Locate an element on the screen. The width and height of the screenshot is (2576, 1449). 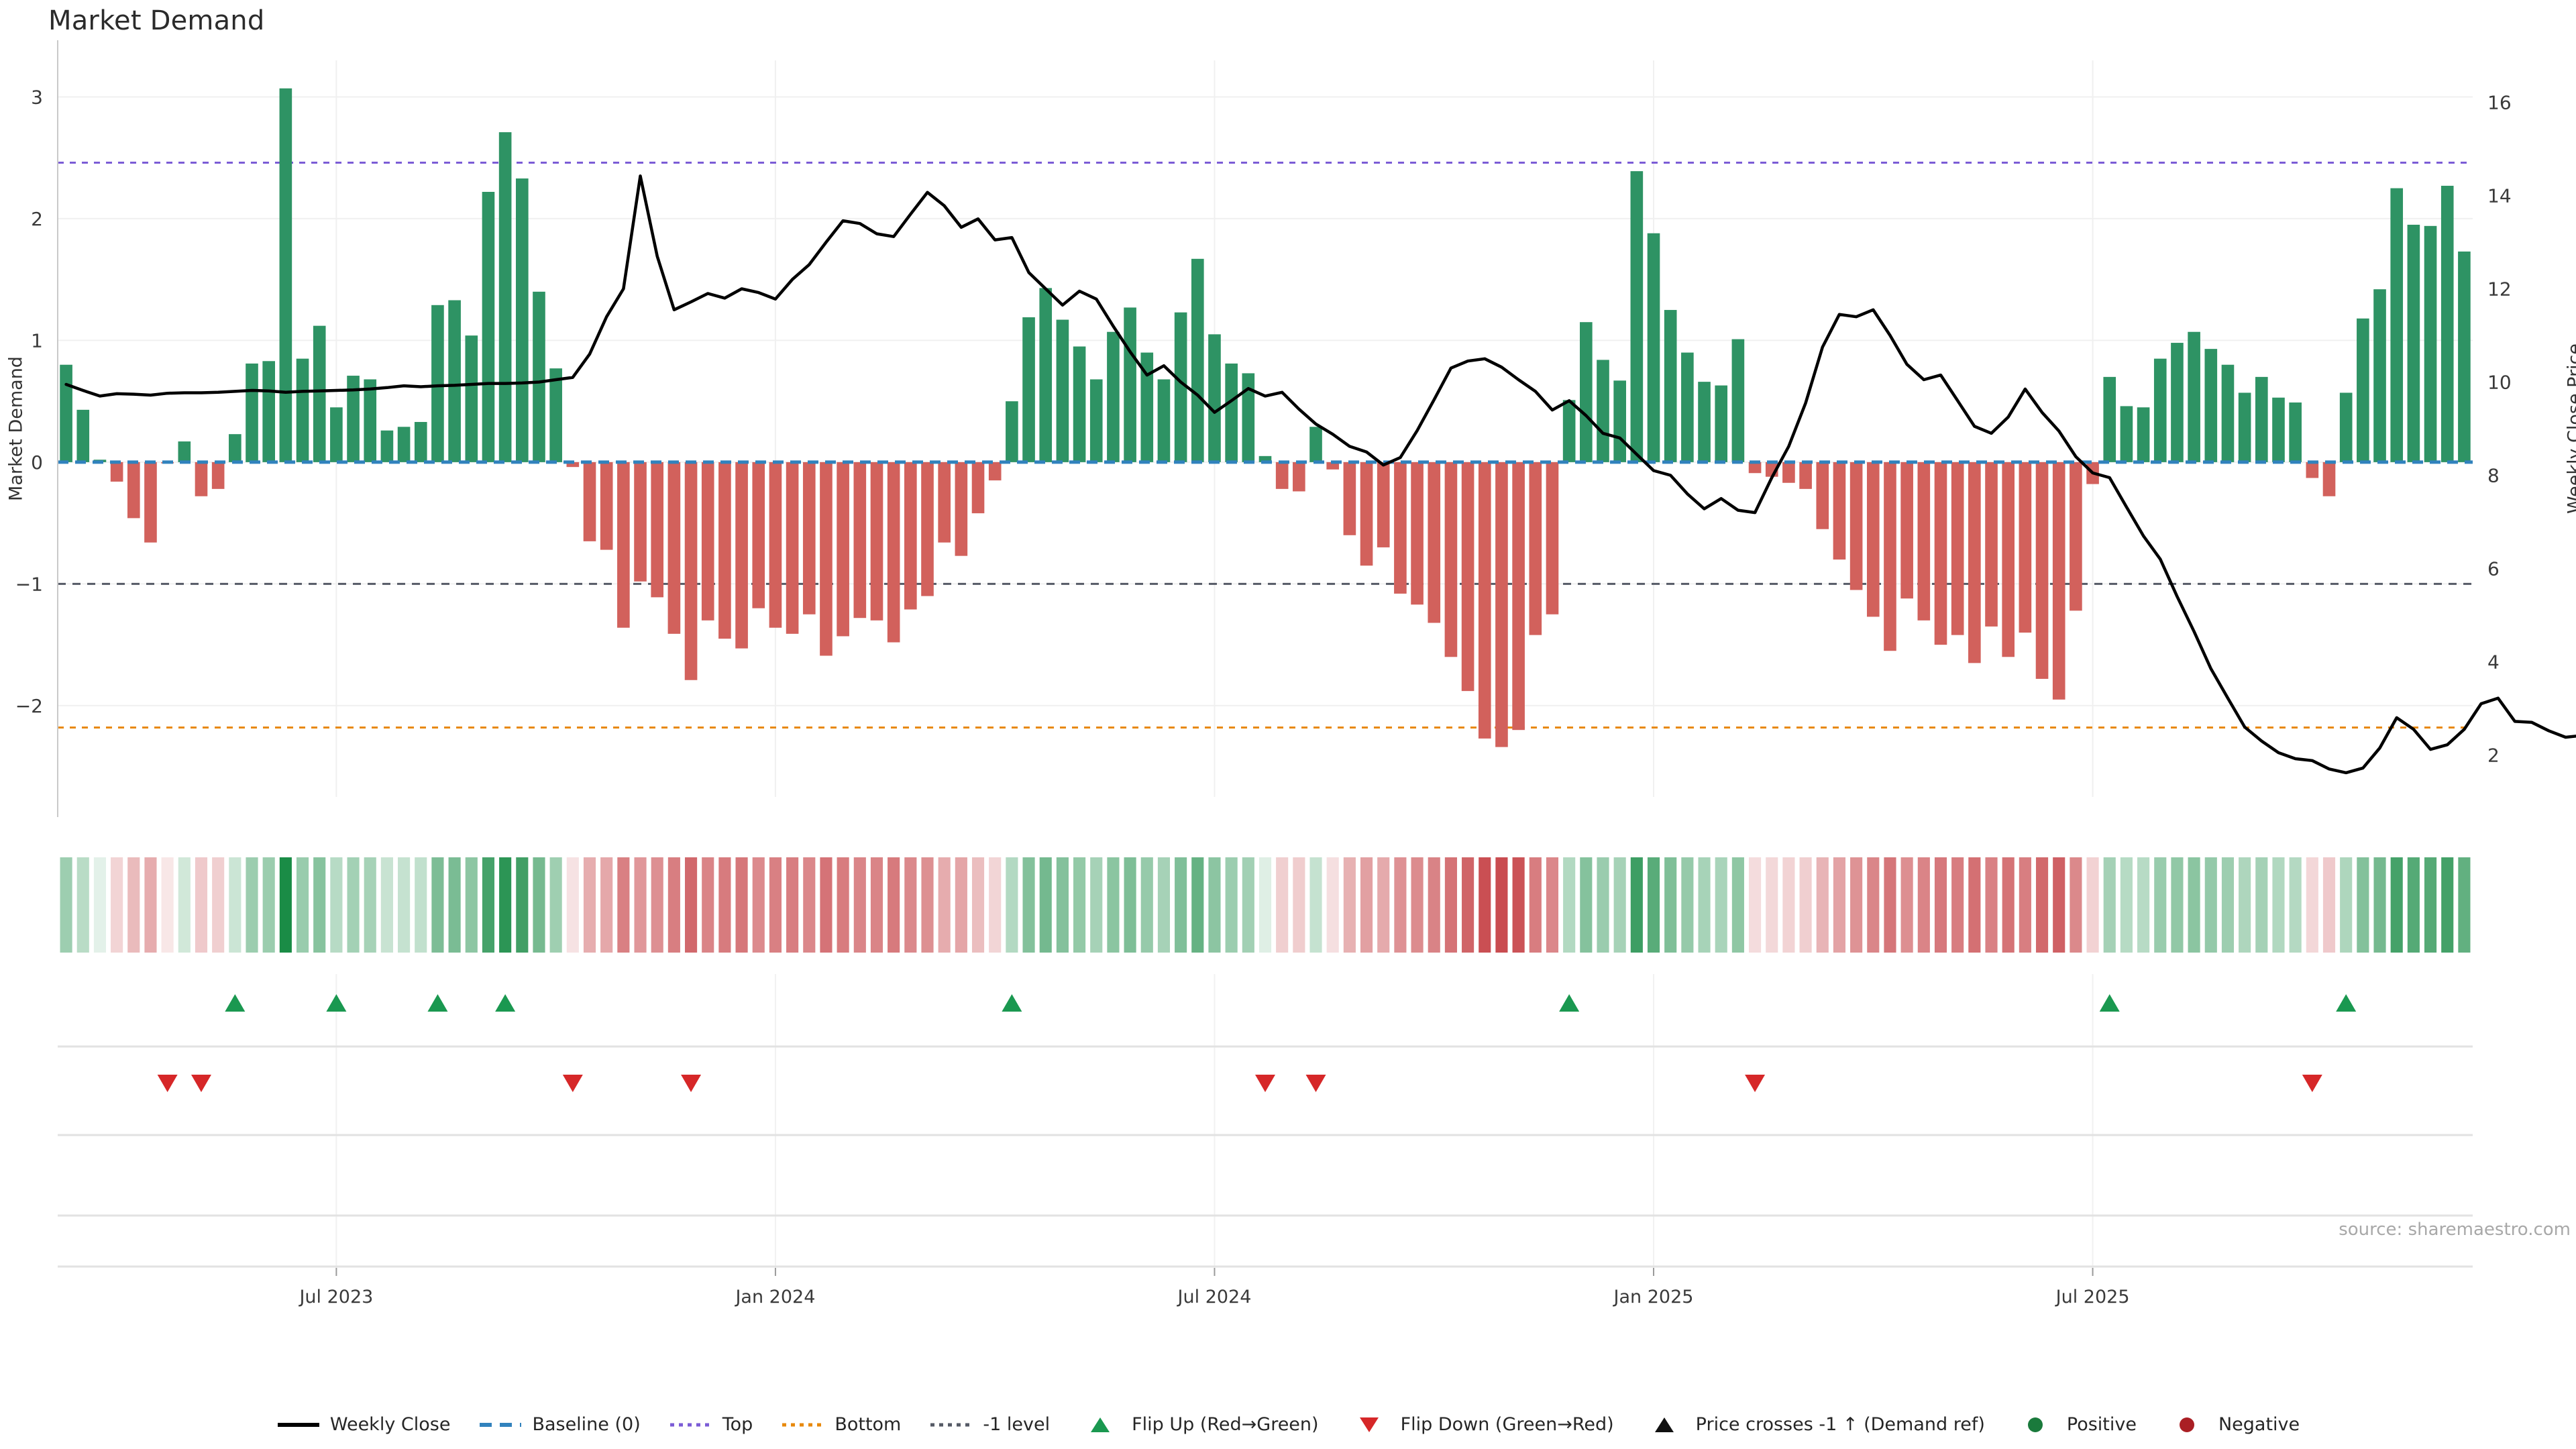
circle-icon is located at coordinates (2187, 1425).